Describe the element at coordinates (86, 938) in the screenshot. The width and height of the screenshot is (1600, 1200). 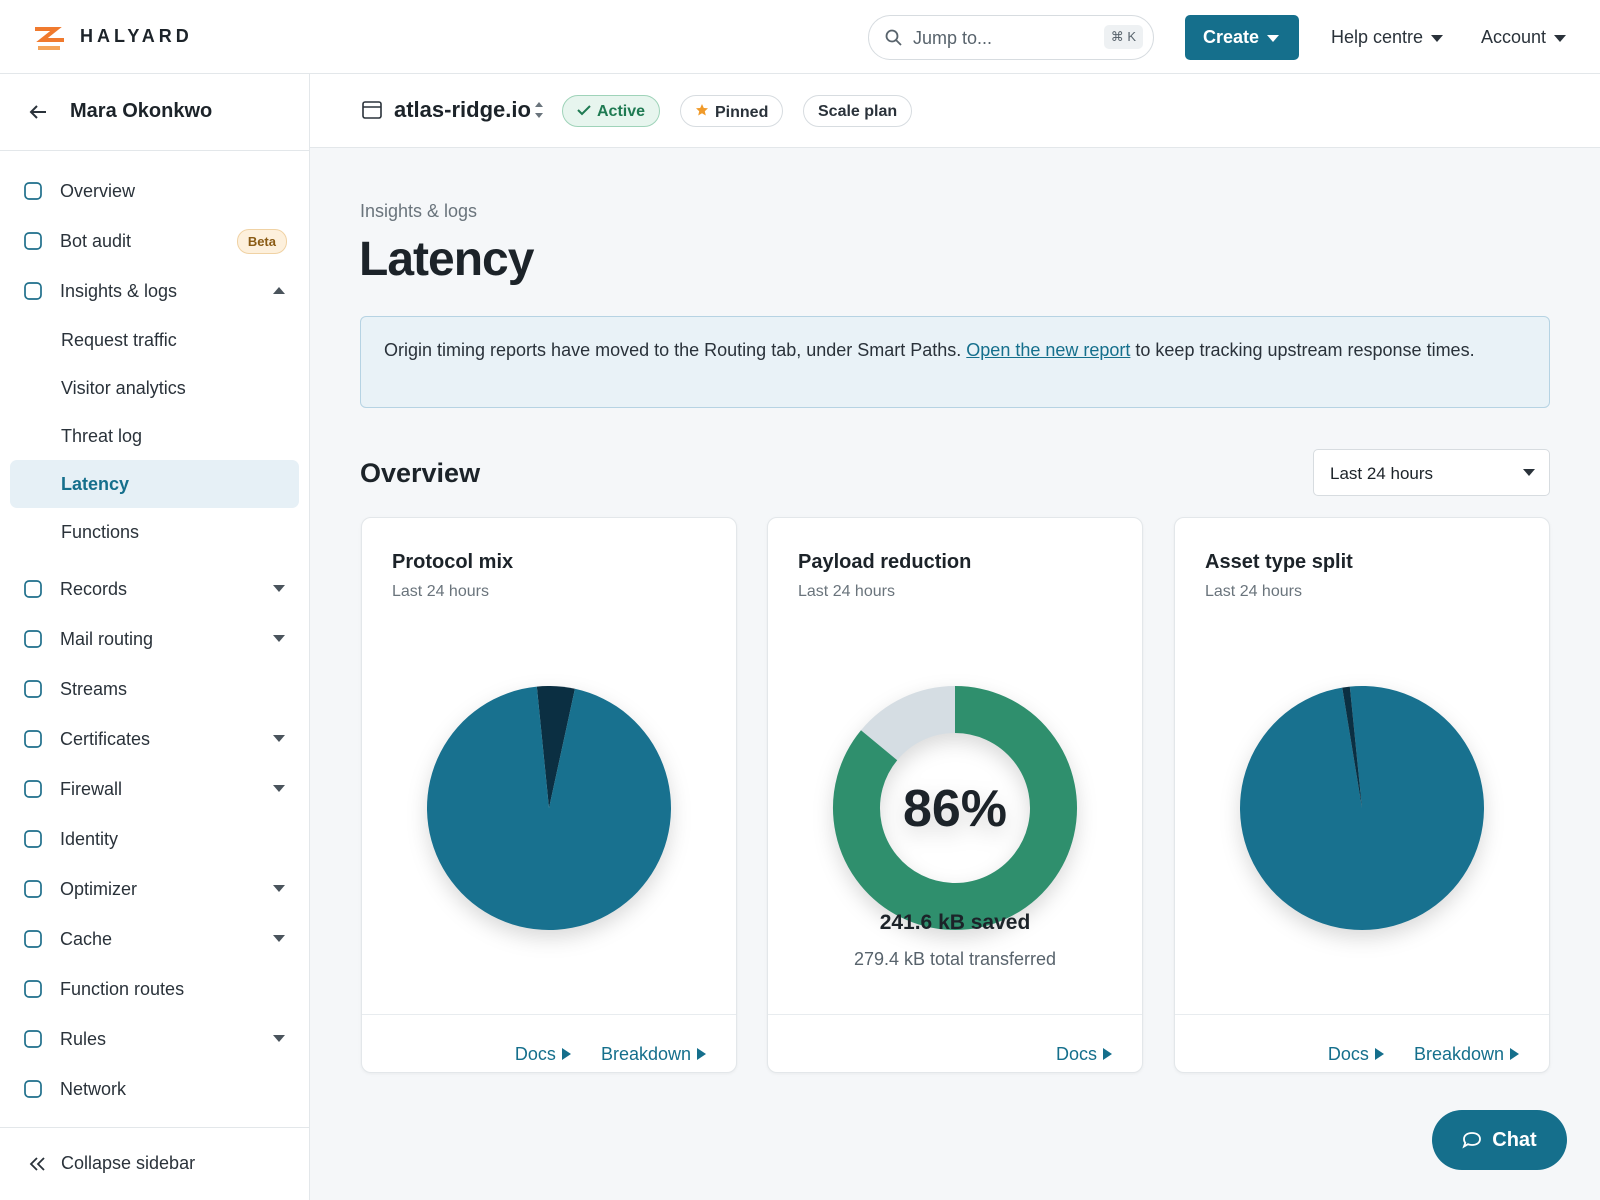
I see `nav-label: Cache` at that location.